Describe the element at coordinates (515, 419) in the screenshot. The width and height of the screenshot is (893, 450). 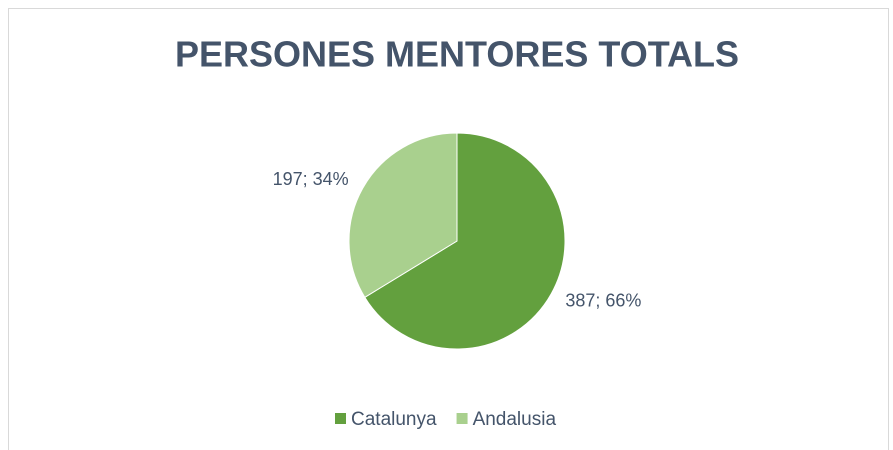
I see `legend-label: Andalusia` at that location.